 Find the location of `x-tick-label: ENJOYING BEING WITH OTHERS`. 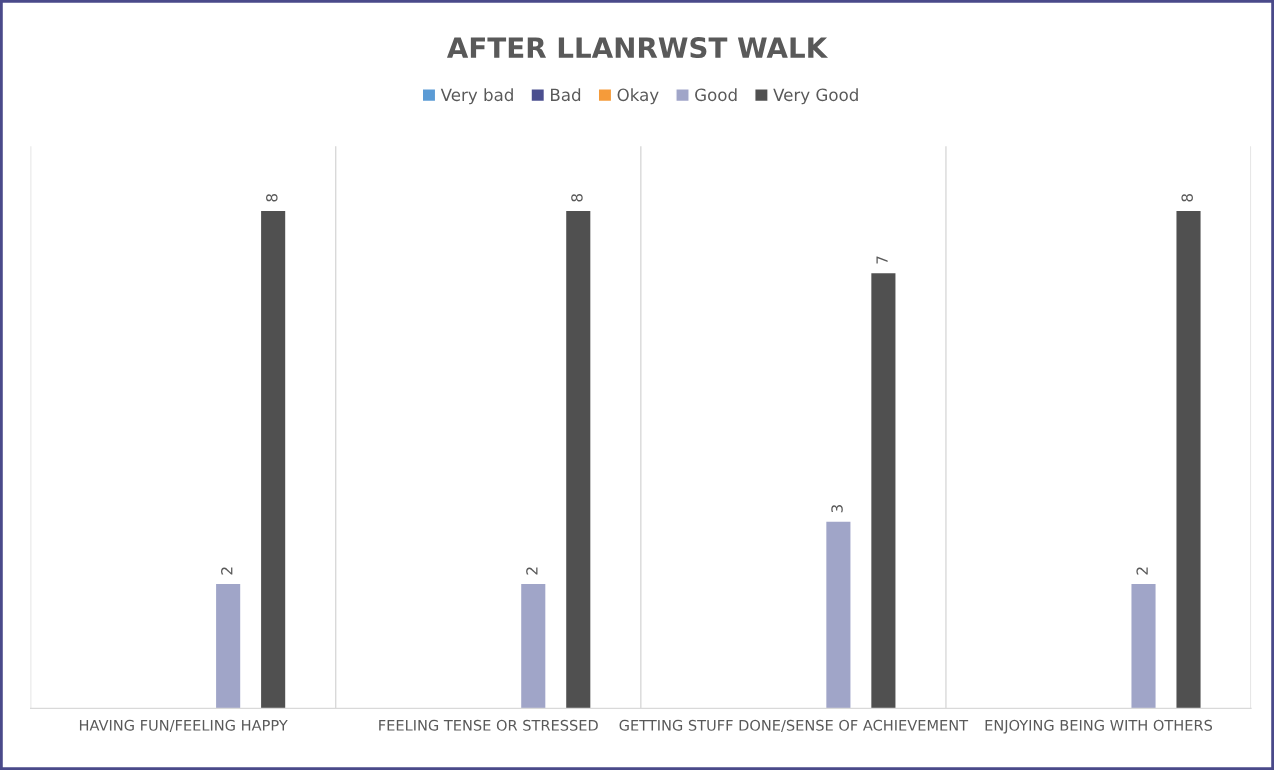

x-tick-label: ENJOYING BEING WITH OTHERS is located at coordinates (1099, 726).